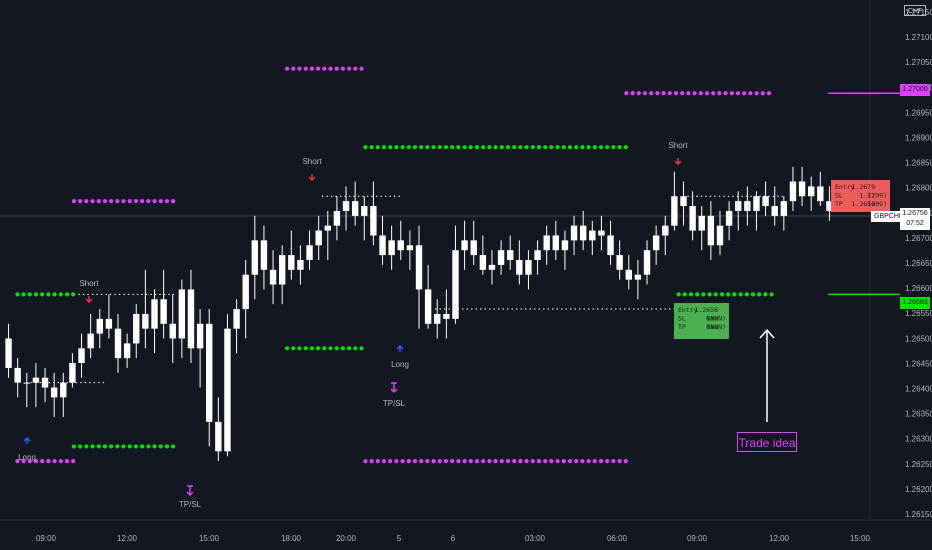 This screenshot has height=550, width=932. Describe the element at coordinates (617, 538) in the screenshot. I see `time-tick-label: 06:00` at that location.